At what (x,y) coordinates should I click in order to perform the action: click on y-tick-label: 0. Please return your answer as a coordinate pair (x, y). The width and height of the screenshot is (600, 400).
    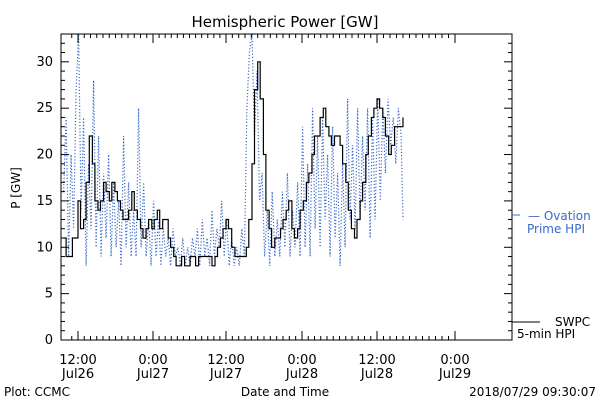
    Looking at the image, I should click on (49, 340).